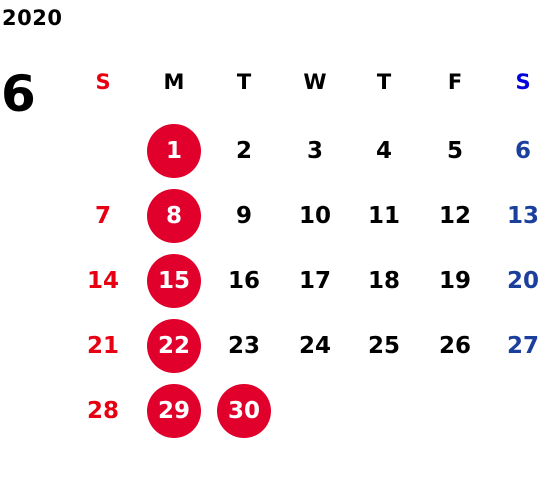  I want to click on day-cell-15: 15, so click(174, 281).